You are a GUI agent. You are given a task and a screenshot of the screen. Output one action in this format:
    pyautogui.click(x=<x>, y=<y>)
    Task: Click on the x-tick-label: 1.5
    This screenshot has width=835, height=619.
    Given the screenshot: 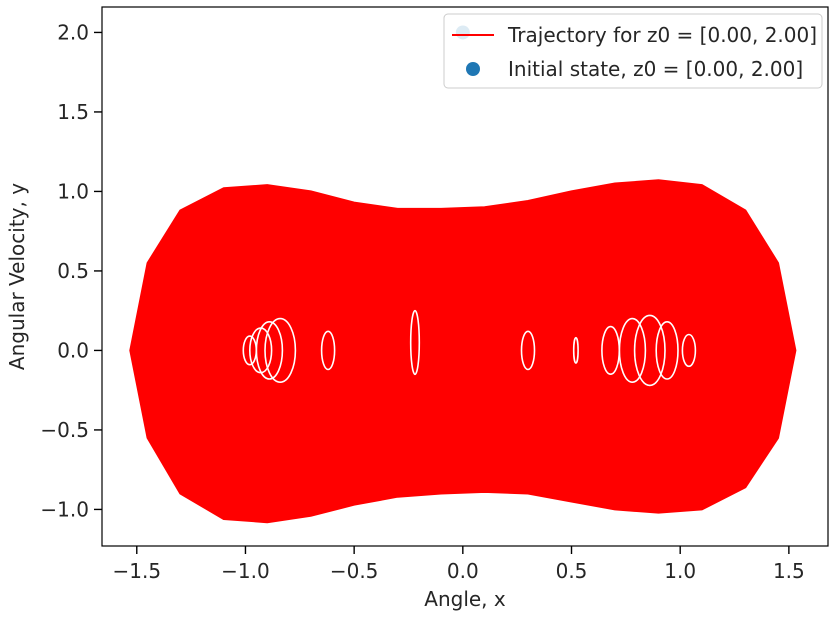 What is the action you would take?
    pyautogui.click(x=789, y=571)
    